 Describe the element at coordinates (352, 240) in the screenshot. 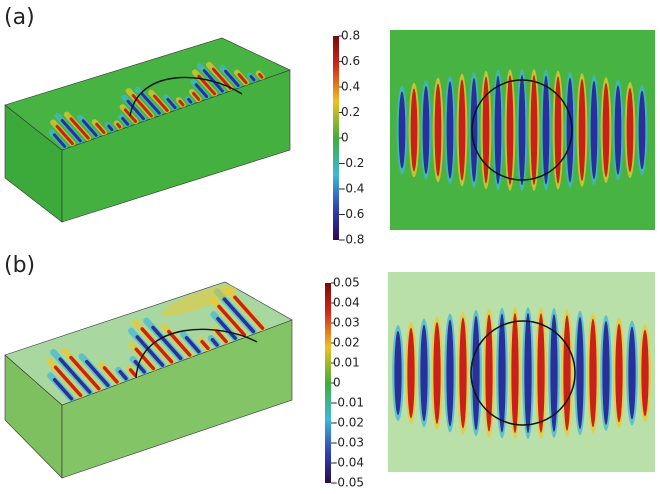

I see `colorbar-tick-label: -0.8` at that location.